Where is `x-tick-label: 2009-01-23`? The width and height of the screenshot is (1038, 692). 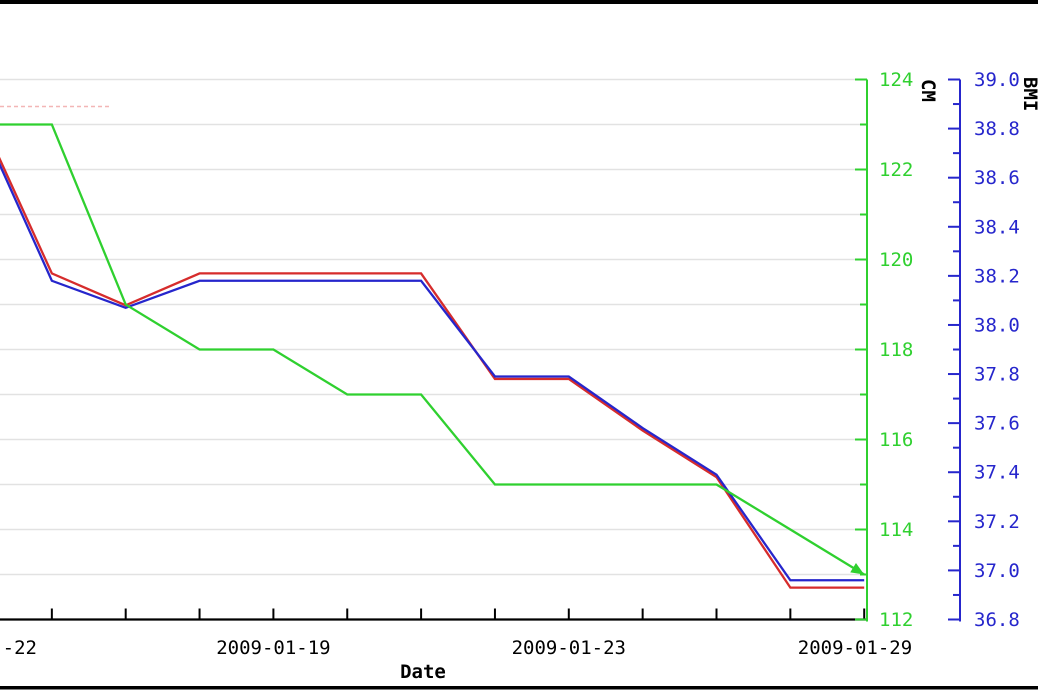 x-tick-label: 2009-01-23 is located at coordinates (569, 648).